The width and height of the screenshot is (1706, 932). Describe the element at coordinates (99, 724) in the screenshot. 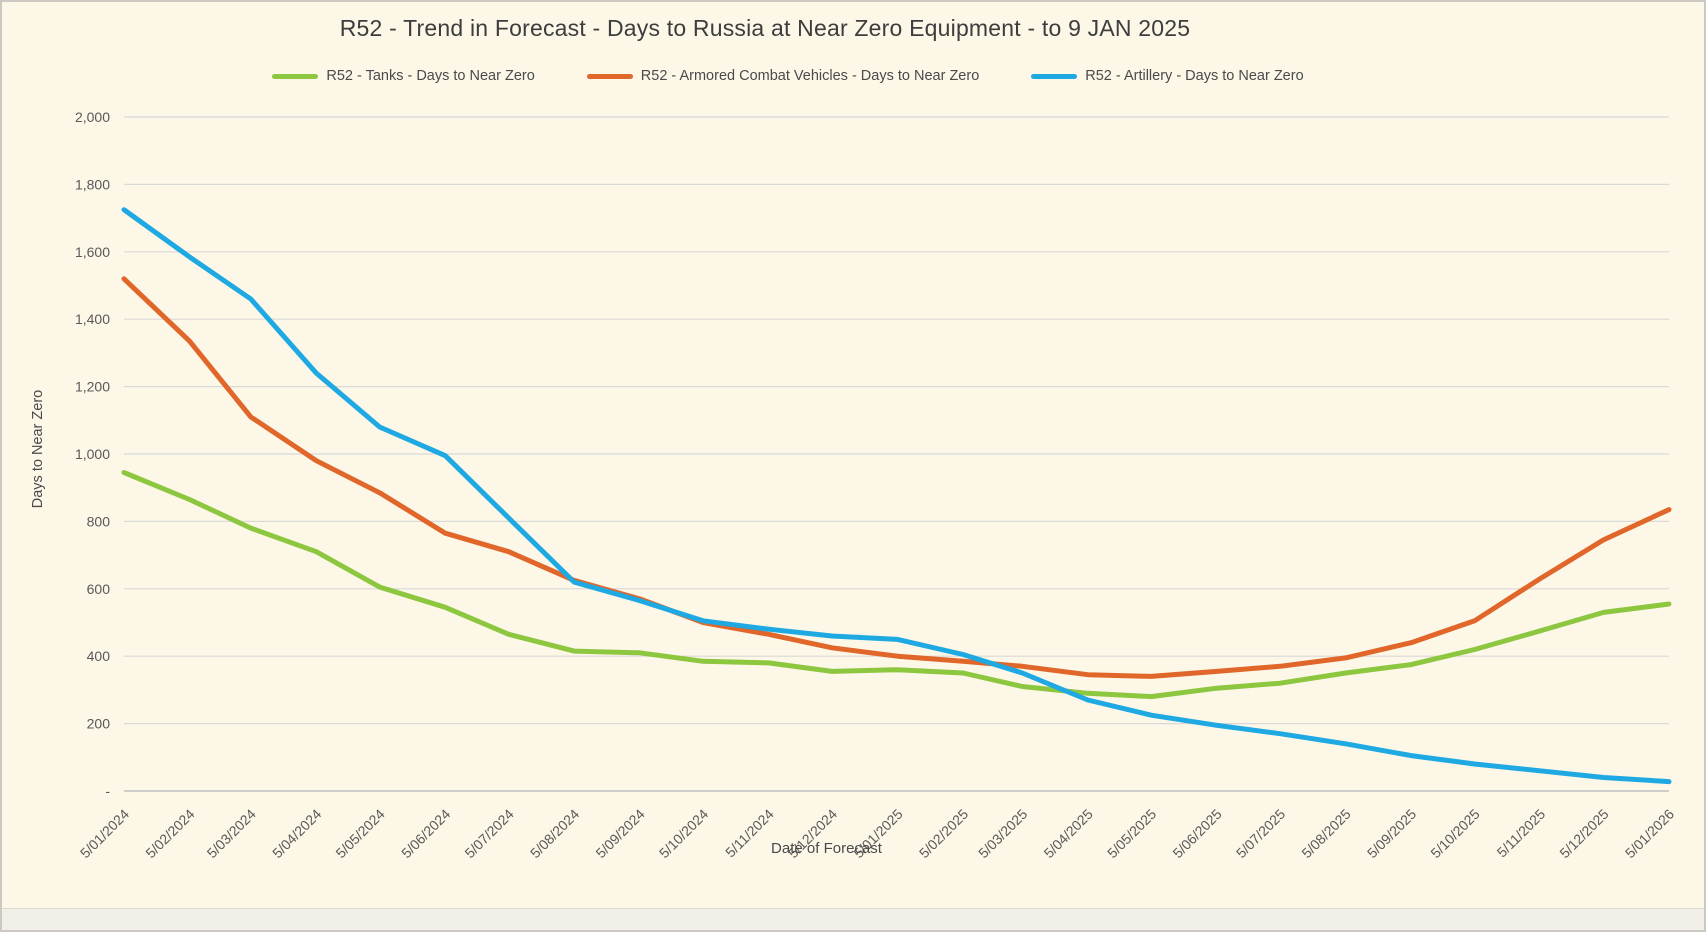

I see `y-tick-label: 200` at that location.